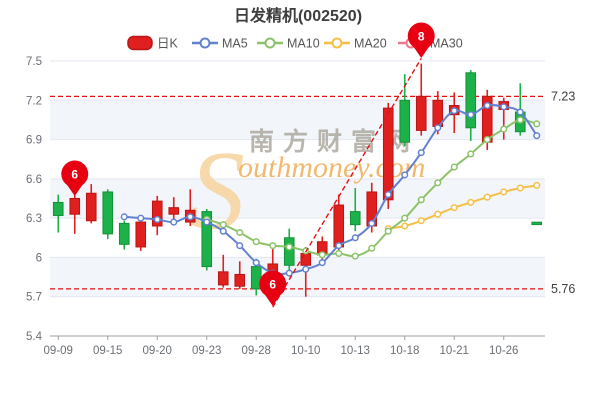 The height and width of the screenshot is (400, 600). What do you see at coordinates (256, 351) in the screenshot?
I see `x-axis-label: 09-28` at bounding box center [256, 351].